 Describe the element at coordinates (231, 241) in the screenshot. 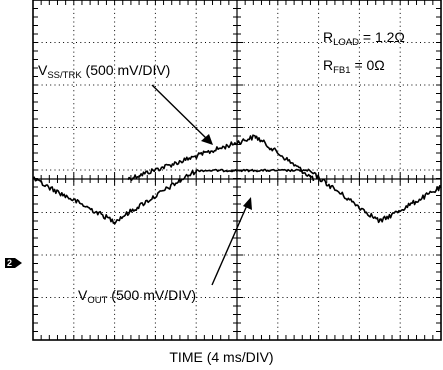

I see `vout-arrow` at that location.